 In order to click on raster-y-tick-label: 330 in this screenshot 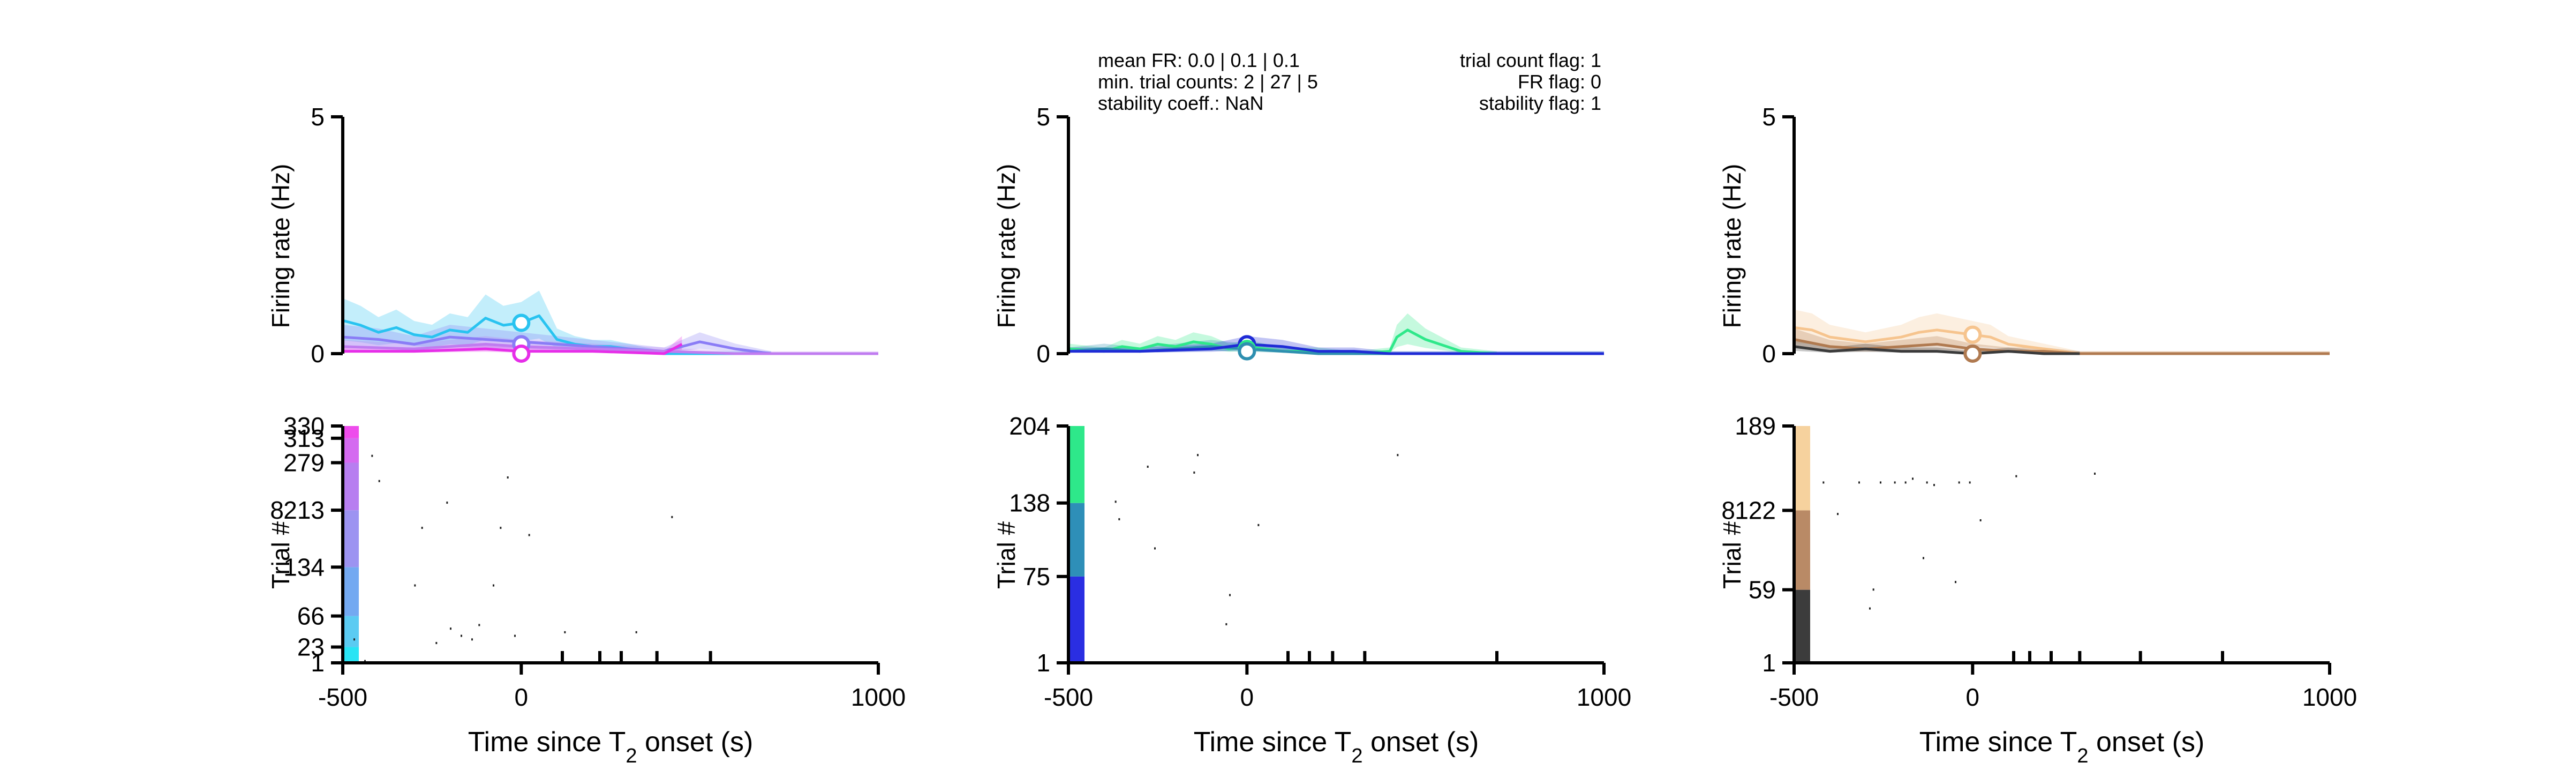, I will do `click(304, 426)`.